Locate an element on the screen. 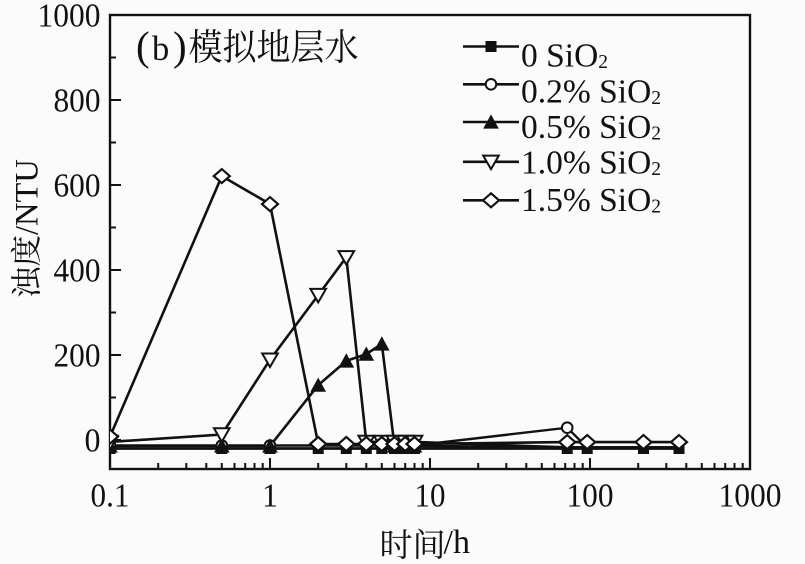  svg-text: /h is located at coordinates (457, 542).